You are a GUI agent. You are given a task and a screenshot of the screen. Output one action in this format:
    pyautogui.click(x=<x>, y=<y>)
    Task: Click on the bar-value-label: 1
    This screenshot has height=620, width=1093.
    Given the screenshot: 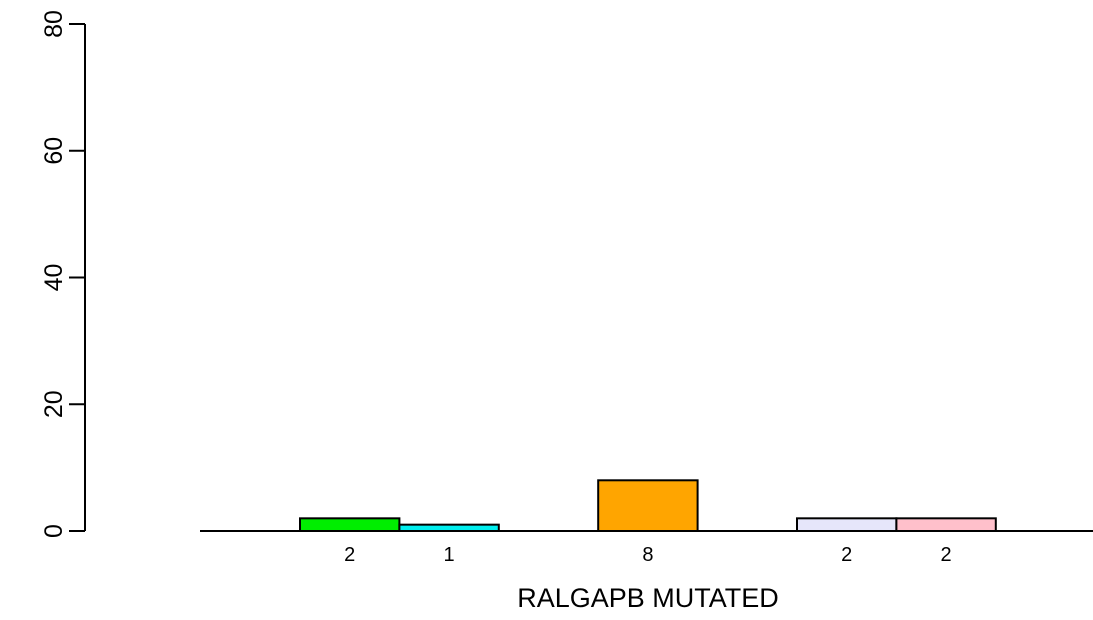 What is the action you would take?
    pyautogui.click(x=449, y=555)
    